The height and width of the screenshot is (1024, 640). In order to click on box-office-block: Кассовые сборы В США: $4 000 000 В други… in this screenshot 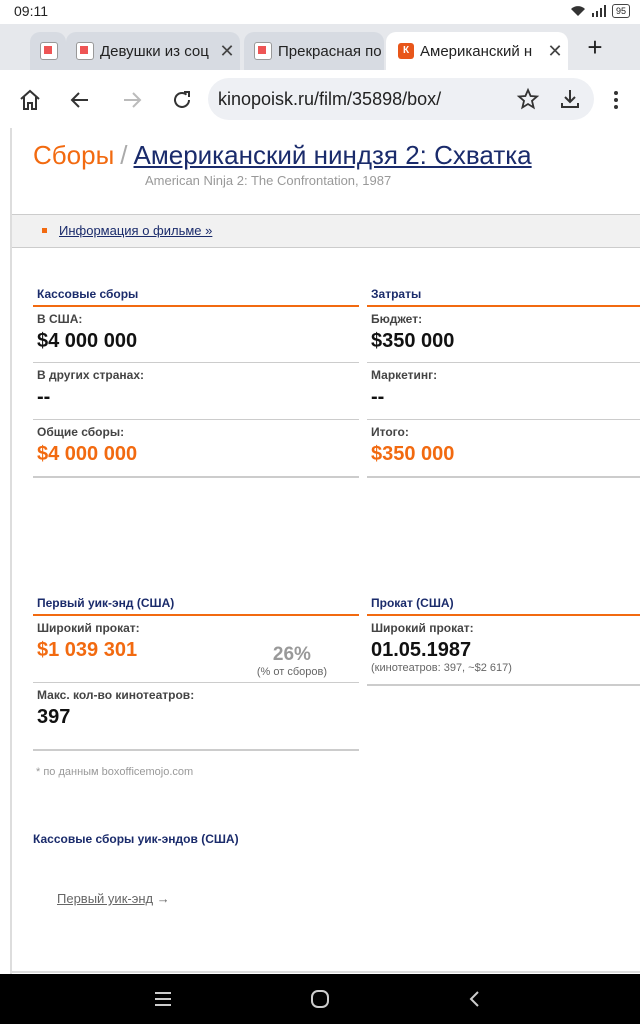, I will do `click(196, 380)`.